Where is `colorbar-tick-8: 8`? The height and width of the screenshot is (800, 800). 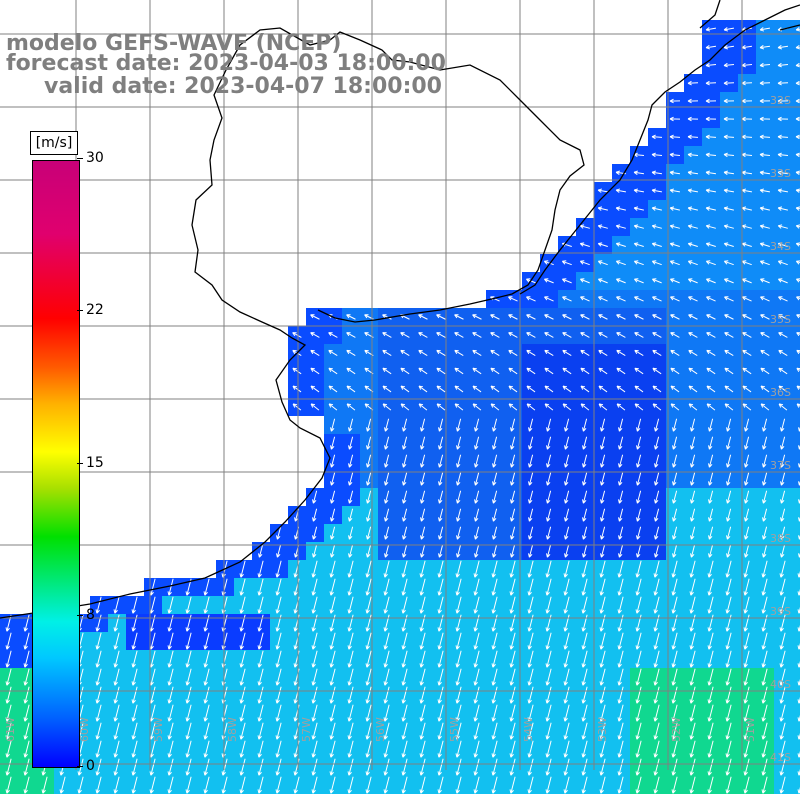 colorbar-tick-8: 8 is located at coordinates (86, 615).